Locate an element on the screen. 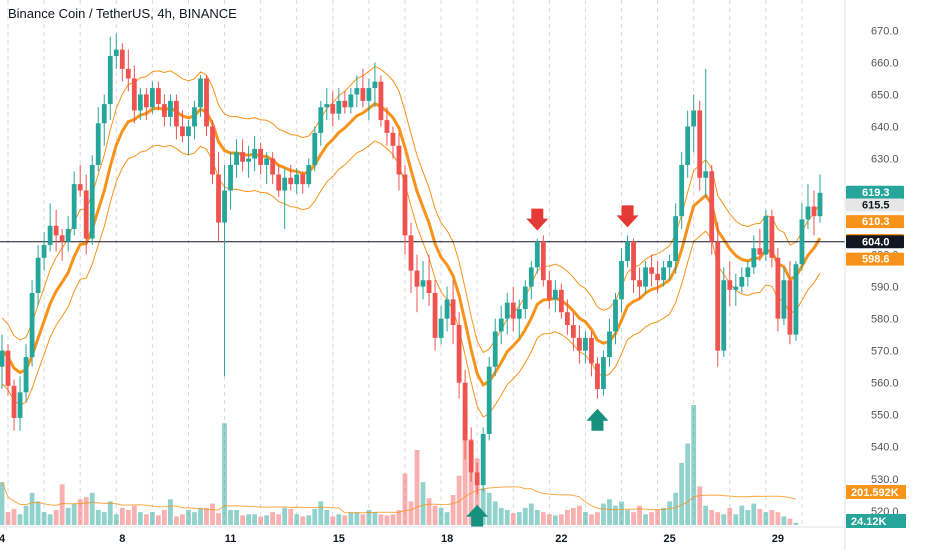 This screenshot has width=932, height=555. chart-title: Binance Coin / TetherUS, 4h, BINANCE is located at coordinates (122, 13).